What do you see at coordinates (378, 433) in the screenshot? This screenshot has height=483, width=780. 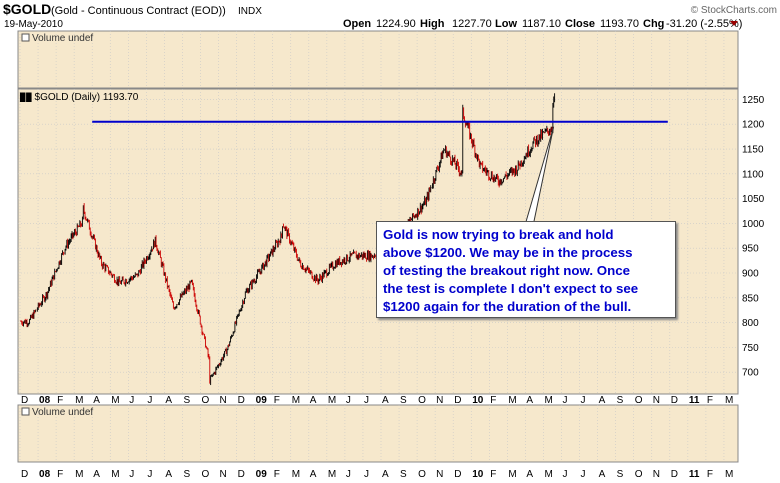 I see `bottom-panel-background` at bounding box center [378, 433].